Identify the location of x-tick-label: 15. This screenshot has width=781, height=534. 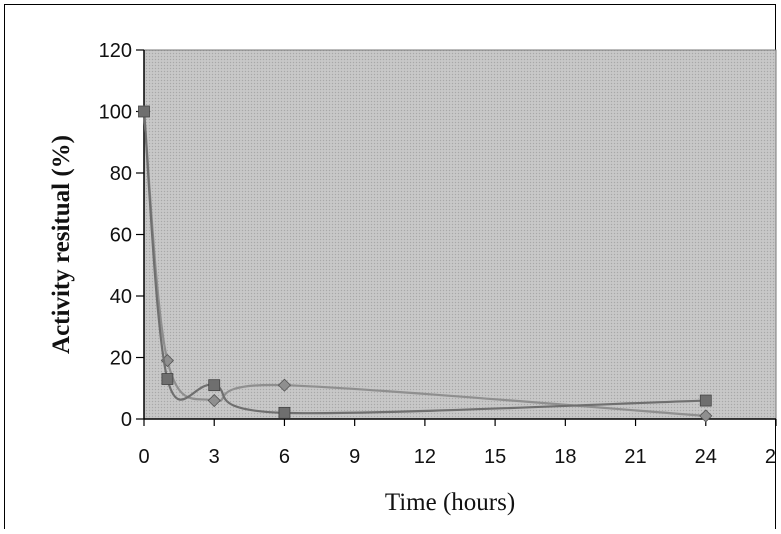
(495, 457).